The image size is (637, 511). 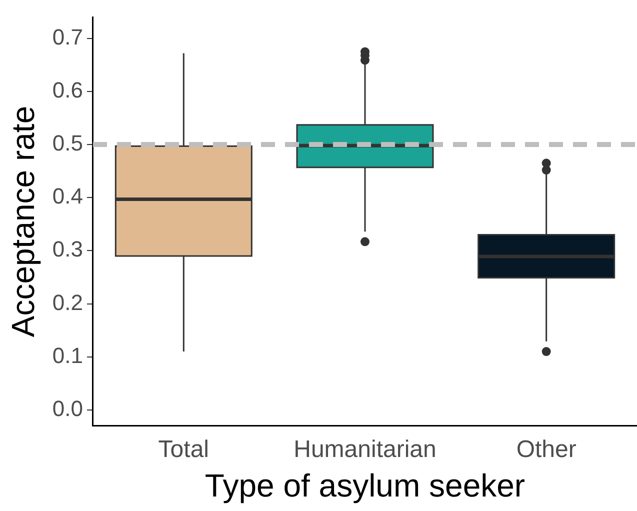 What do you see at coordinates (67, 249) in the screenshot?
I see `y-tick-label: 0.3` at bounding box center [67, 249].